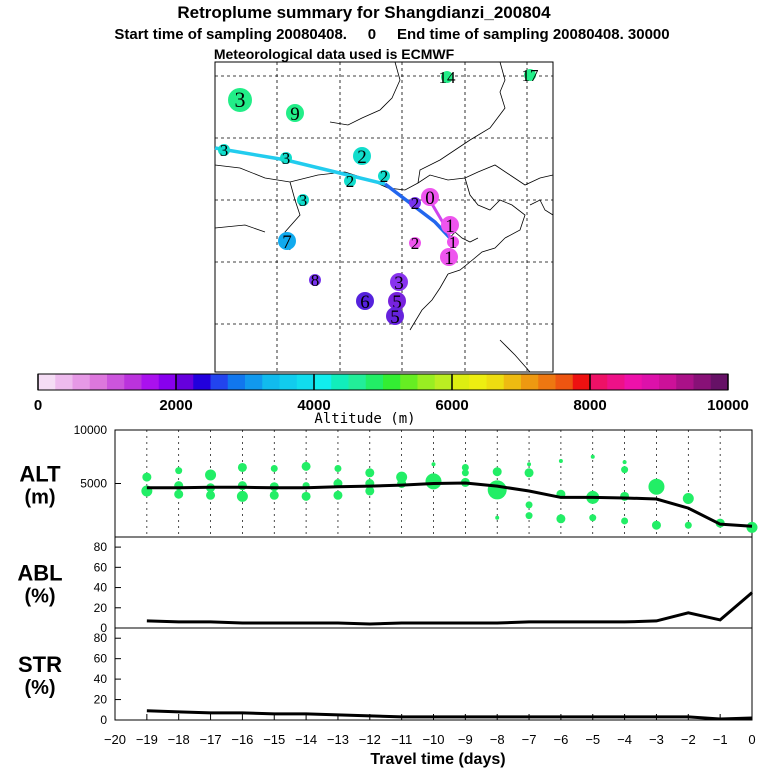 Image resolution: width=768 pixels, height=768 pixels. Describe the element at coordinates (39, 573) in the screenshot. I see `panel-ylabel: ABL` at that location.